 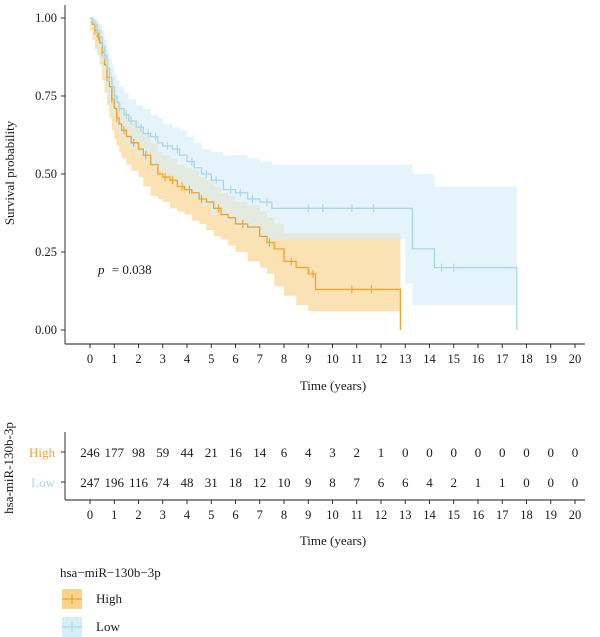 I want to click on km-x-tick-label: 1, so click(x=114, y=359).